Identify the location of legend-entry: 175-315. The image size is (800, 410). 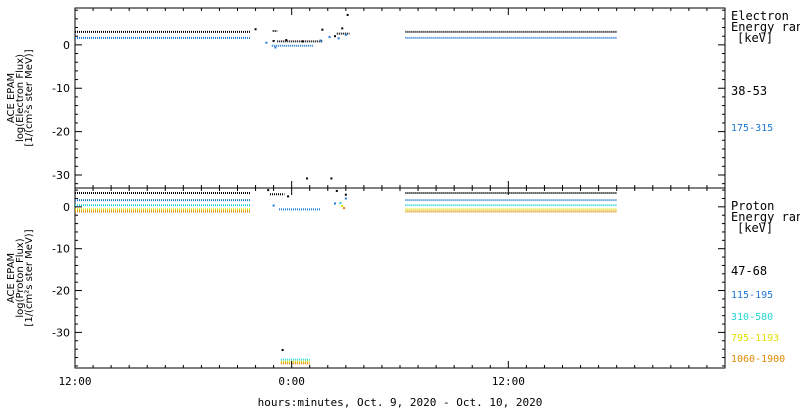
(752, 128).